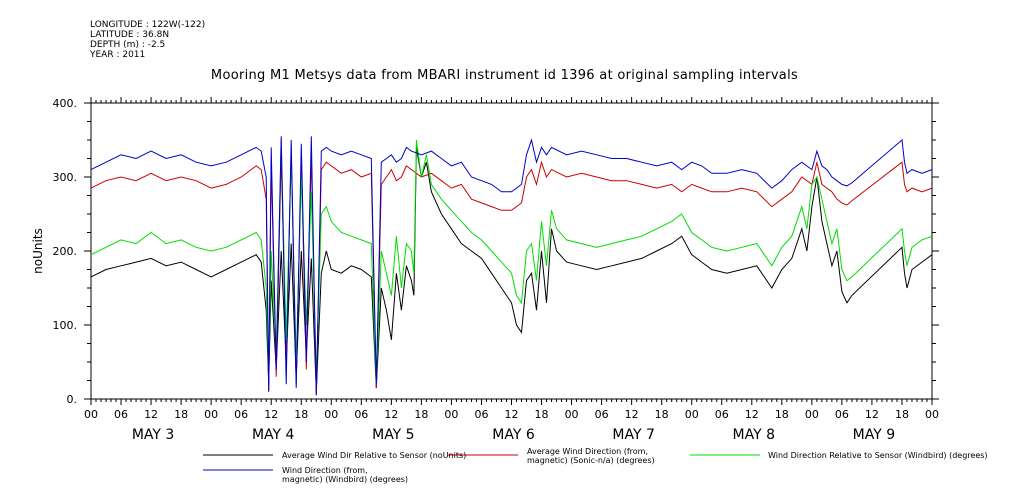 The width and height of the screenshot is (1009, 504). Describe the element at coordinates (130, 35) in the screenshot. I see `latitude-label: LATITUDE : 36.8N` at that location.